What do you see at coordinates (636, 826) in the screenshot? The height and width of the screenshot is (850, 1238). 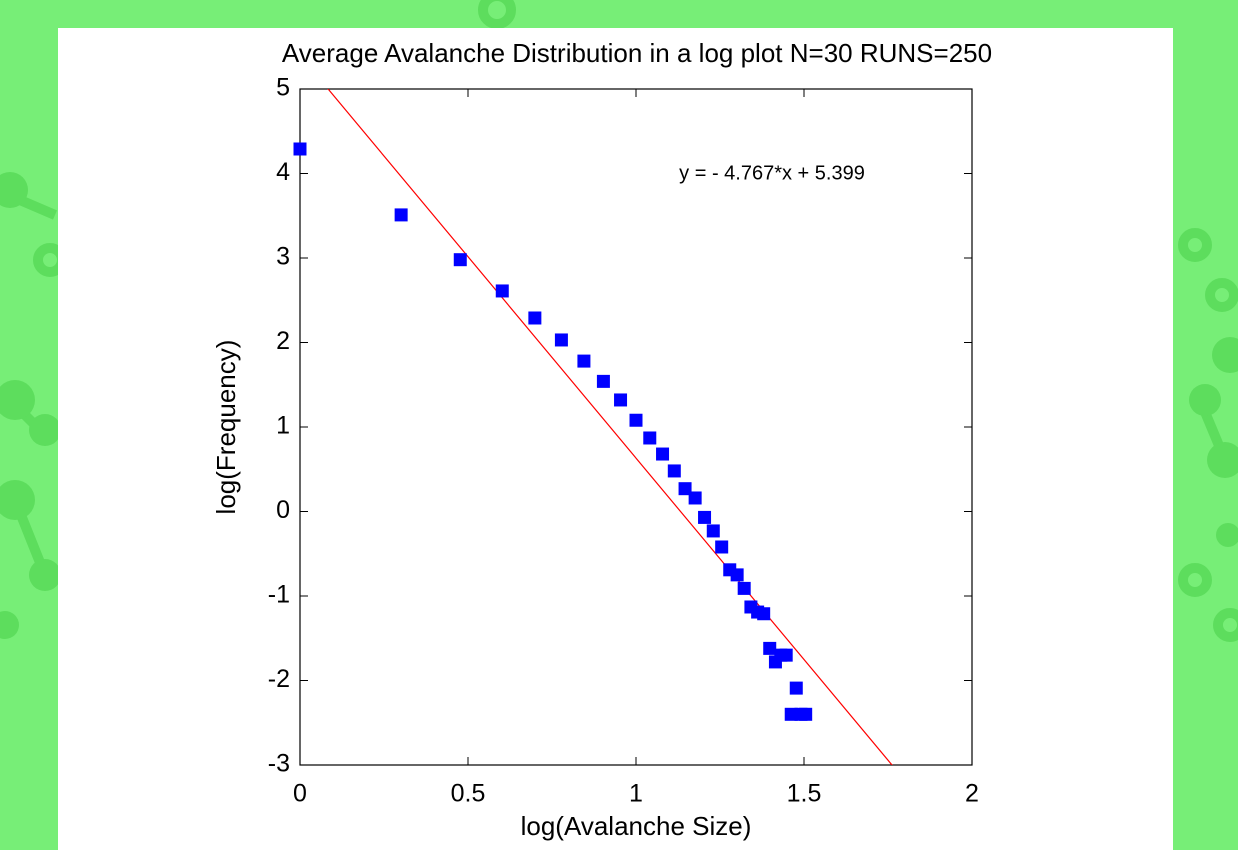 I see `x-axis-label: log(Avalanche Size)` at bounding box center [636, 826].